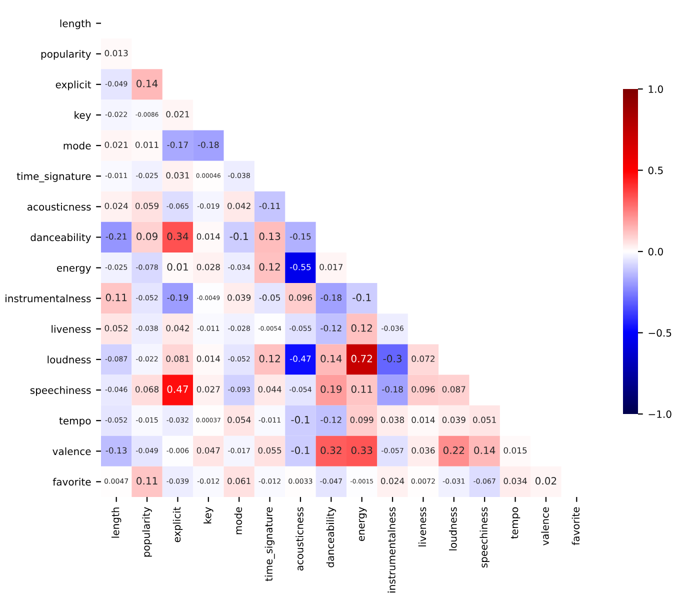 The width and height of the screenshot is (677, 599). I want to click on y-tick-label: liveness, so click(71, 329).